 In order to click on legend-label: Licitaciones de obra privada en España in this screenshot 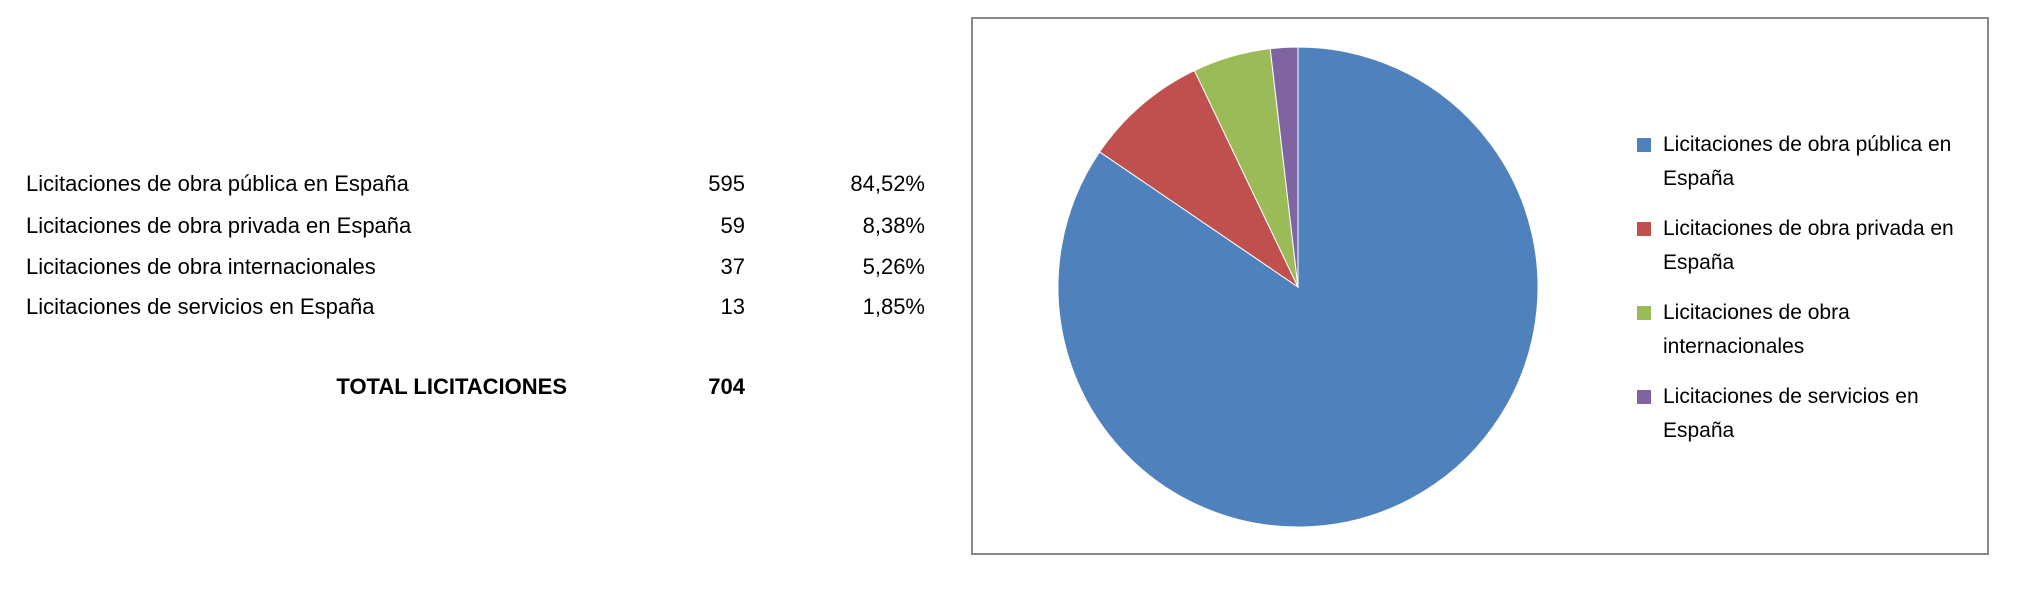, I will do `click(1808, 245)`.